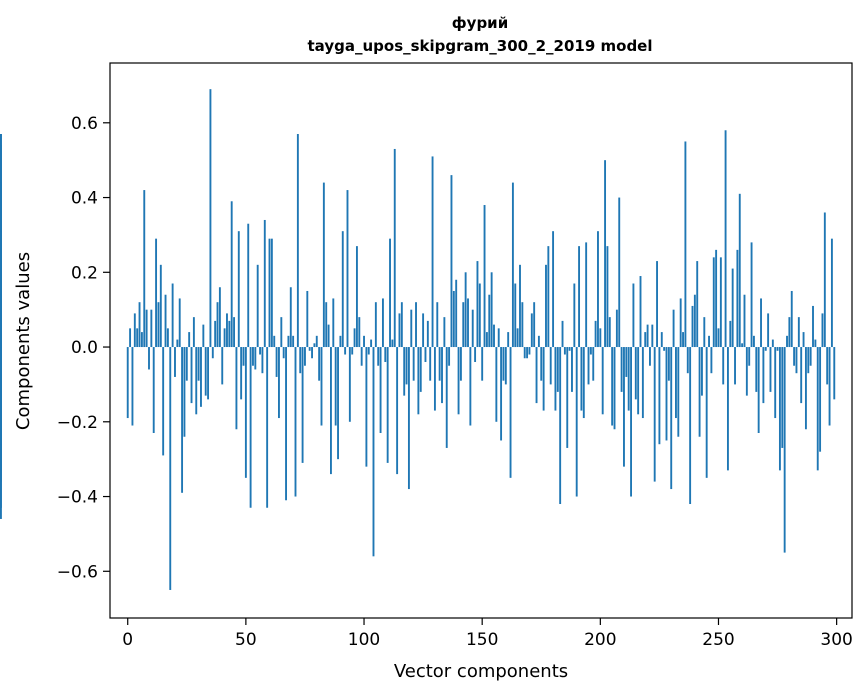  I want to click on x-tick-label: 50, so click(246, 640).